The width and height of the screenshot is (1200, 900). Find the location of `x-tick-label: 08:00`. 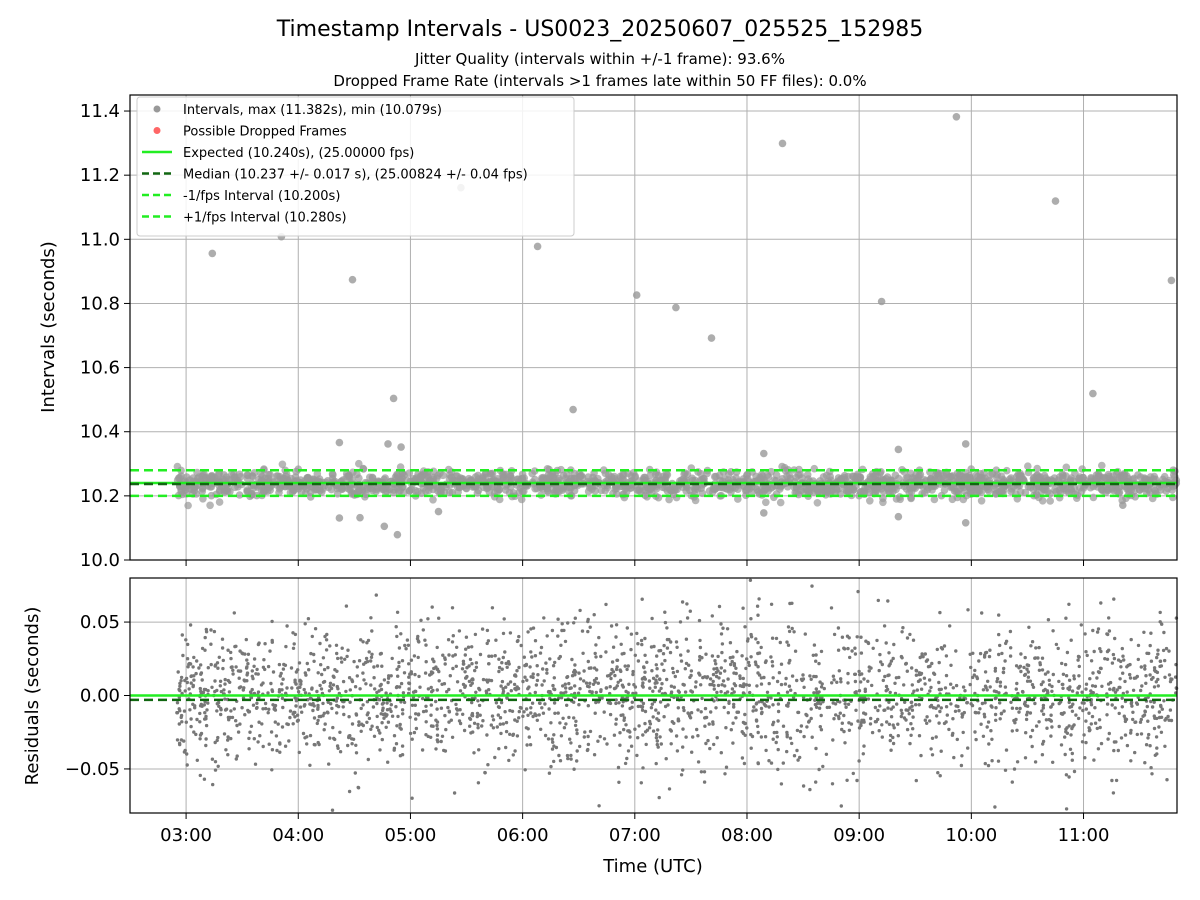

x-tick-label: 08:00 is located at coordinates (747, 835).